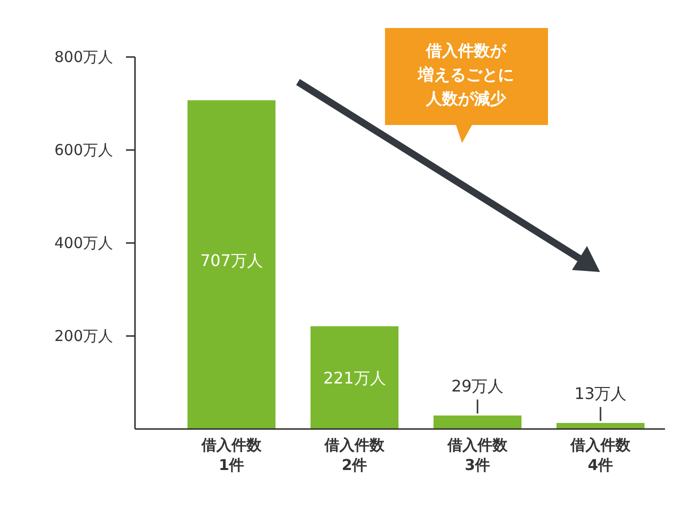  What do you see at coordinates (477, 455) in the screenshot?
I see `x-tick-label: 借入件数 3件` at bounding box center [477, 455].